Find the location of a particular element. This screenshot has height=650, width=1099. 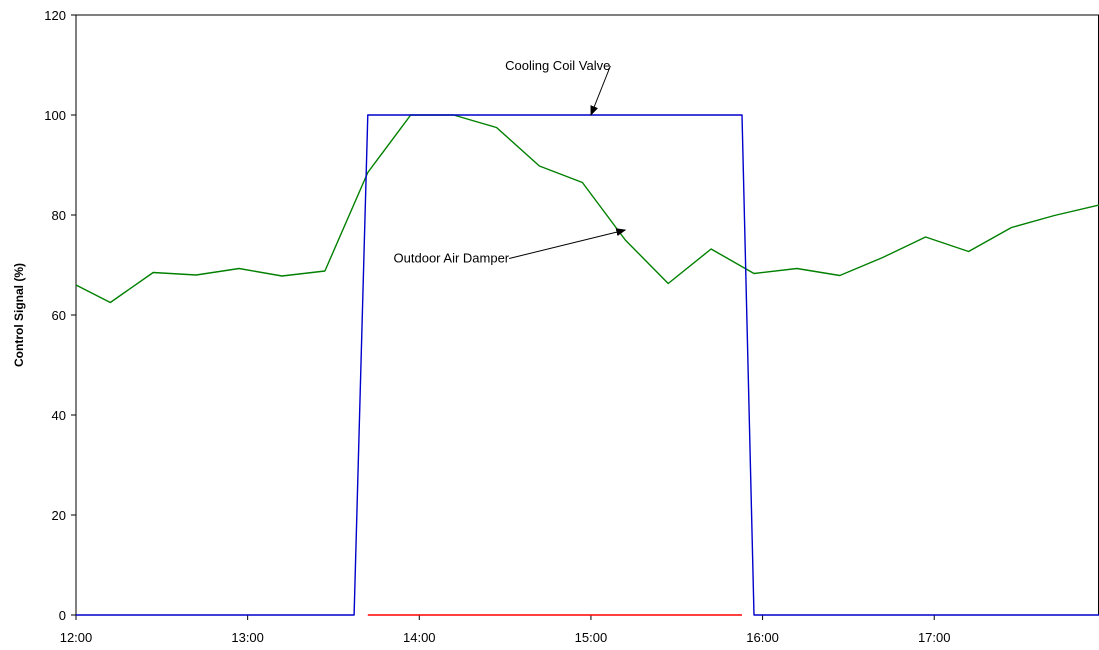

x-tick-label: 14:00 is located at coordinates (419, 637).